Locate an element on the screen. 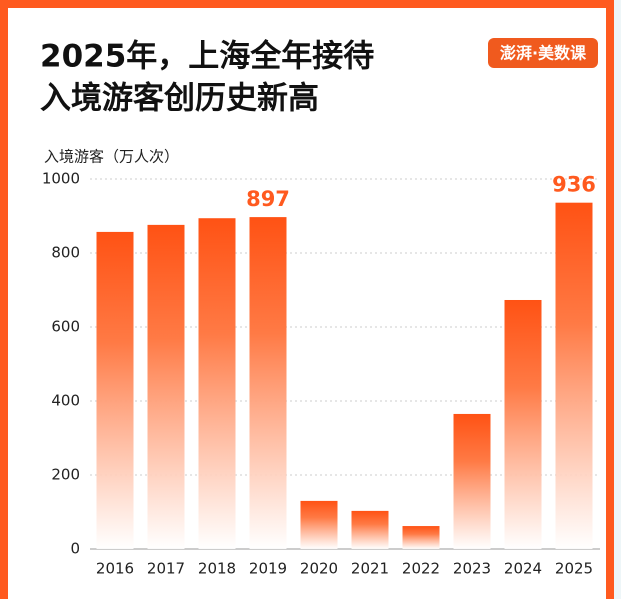  logo-box is located at coordinates (543, 53).